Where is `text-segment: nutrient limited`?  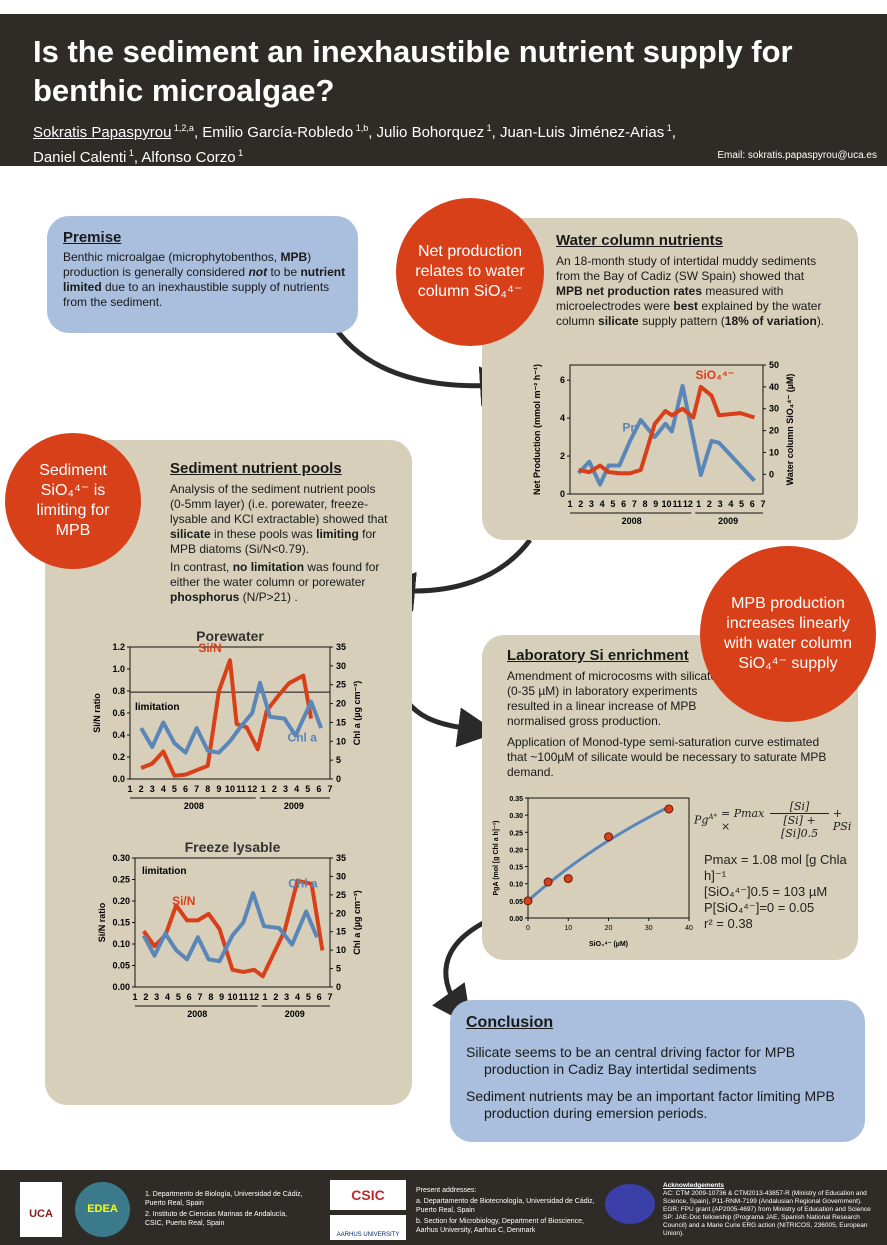
text-segment: nutrient limited is located at coordinates (204, 279).